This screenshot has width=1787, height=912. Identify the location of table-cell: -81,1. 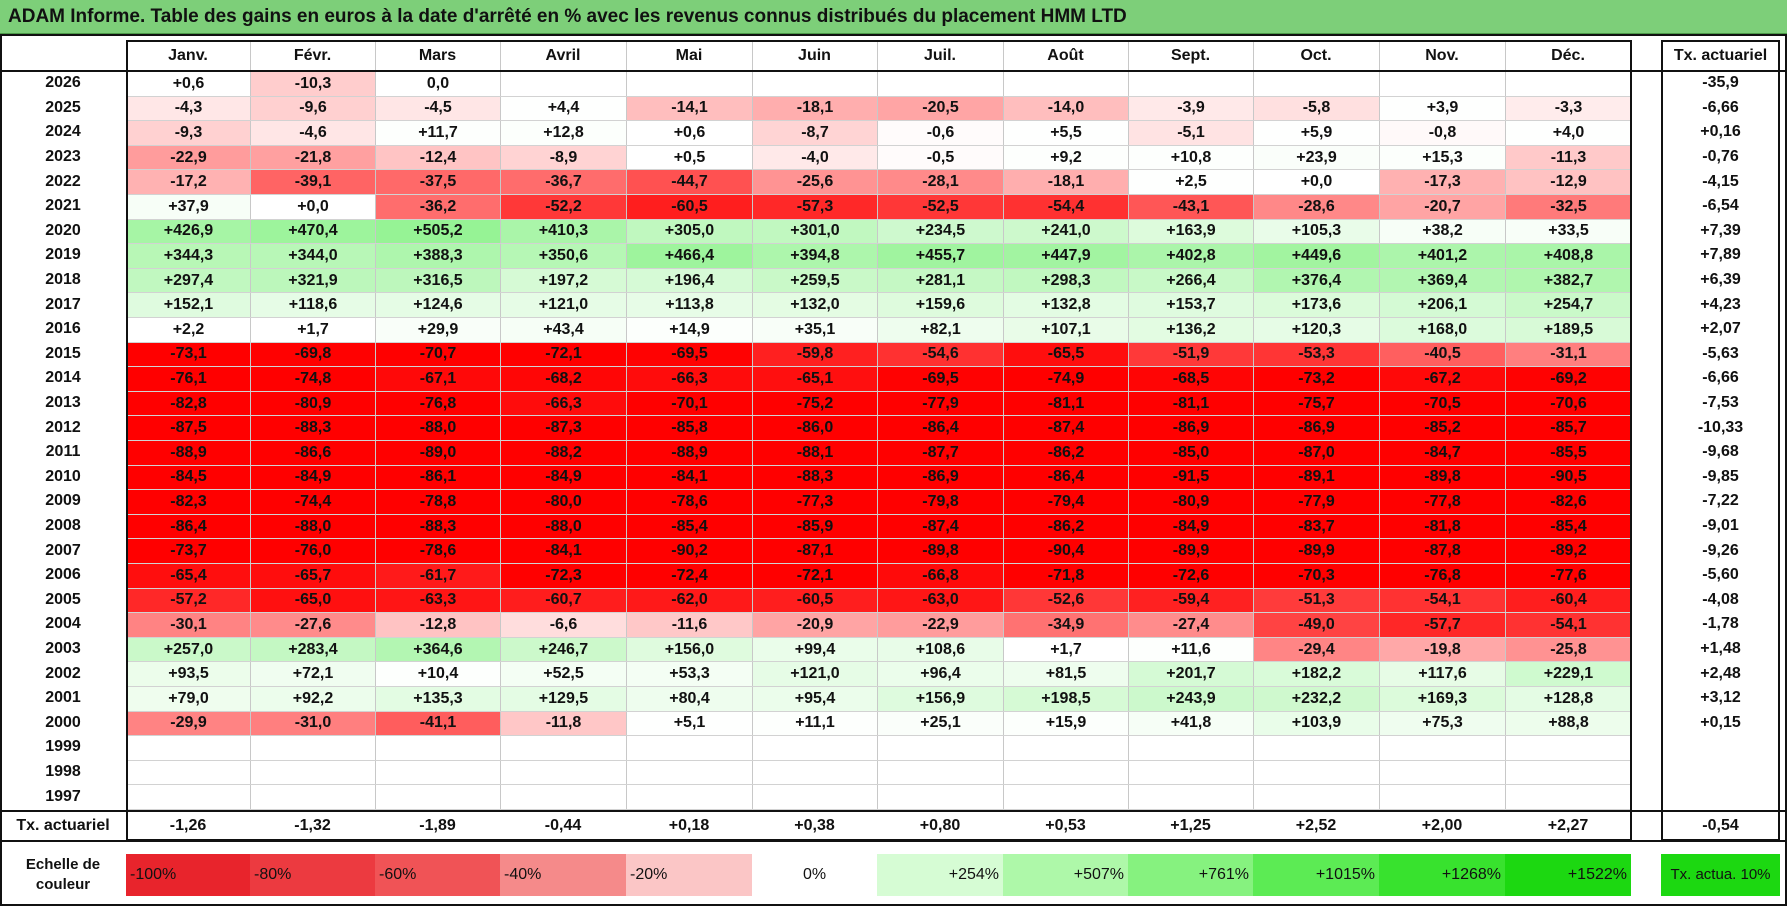
(1066, 403).